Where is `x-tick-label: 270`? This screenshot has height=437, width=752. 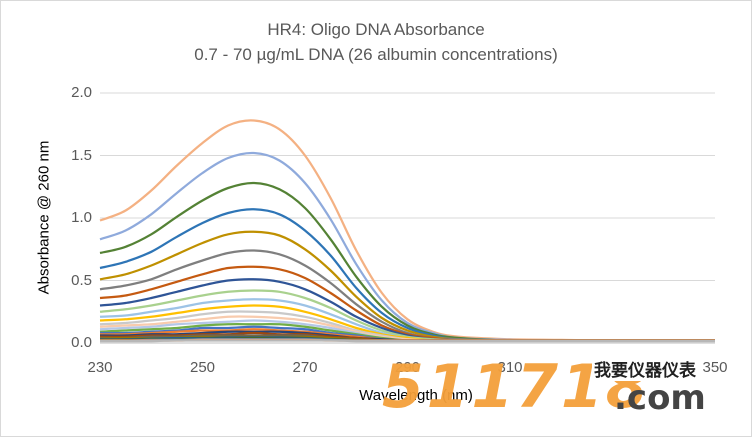 x-tick-label: 270 is located at coordinates (305, 367).